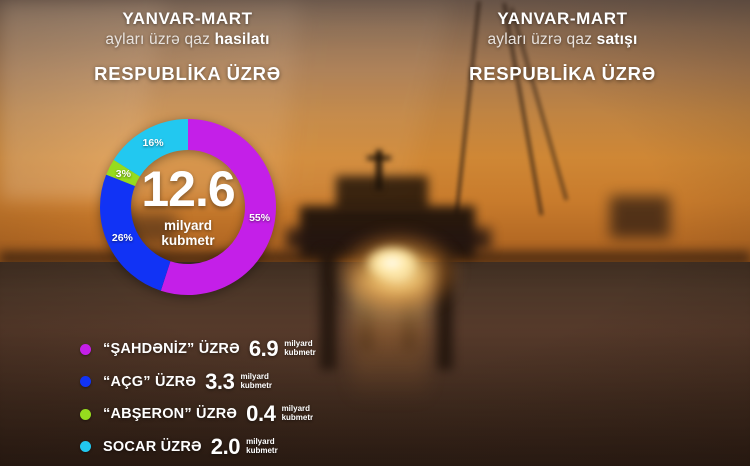  What do you see at coordinates (617, 39) in the screenshot?
I see `panel-subtitle-bold: satışı` at bounding box center [617, 39].